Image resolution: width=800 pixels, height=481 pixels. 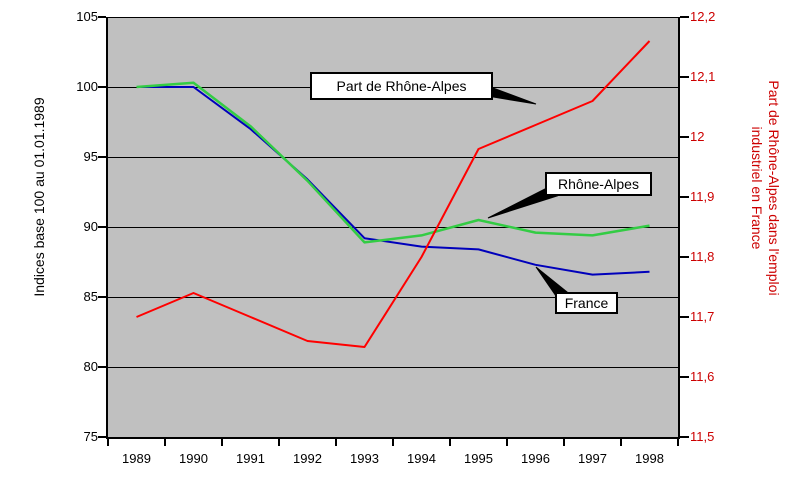 I want to click on right-axis-tick-label: 11,9, so click(x=702, y=196).